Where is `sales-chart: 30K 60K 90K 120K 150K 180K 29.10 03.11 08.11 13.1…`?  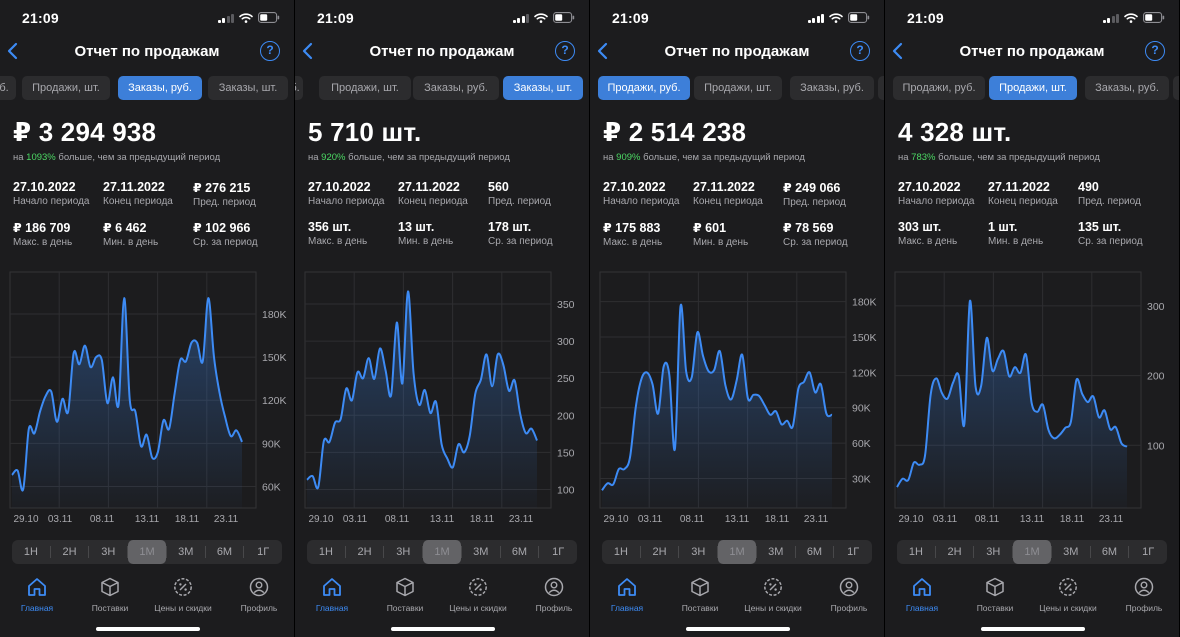 sales-chart: 30K 60K 90K 120K 150K 180K 29.10 03.11 08.11 13.1… is located at coordinates (737, 399).